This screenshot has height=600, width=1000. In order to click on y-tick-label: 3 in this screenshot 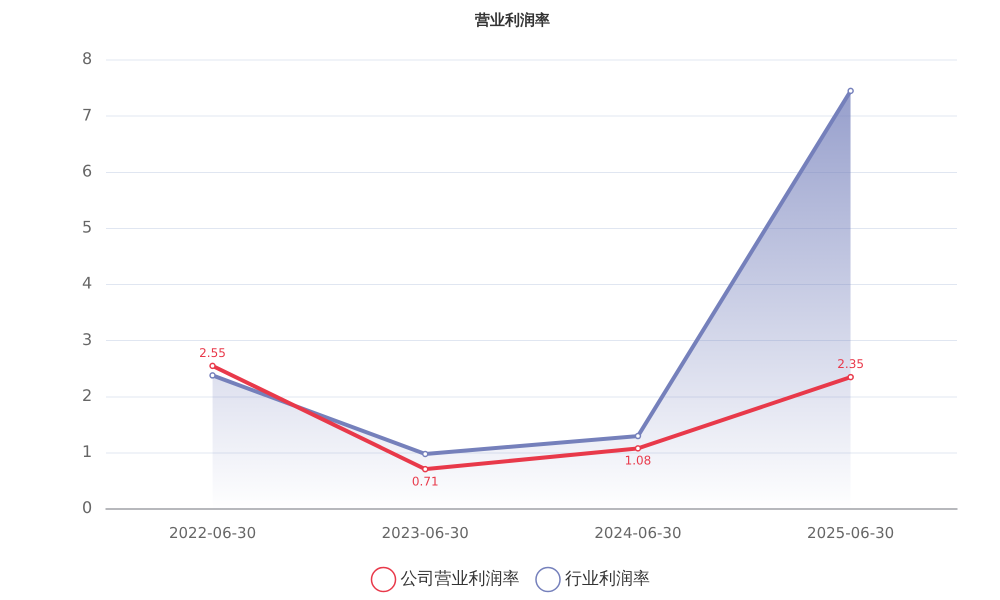, I will do `click(87, 339)`.